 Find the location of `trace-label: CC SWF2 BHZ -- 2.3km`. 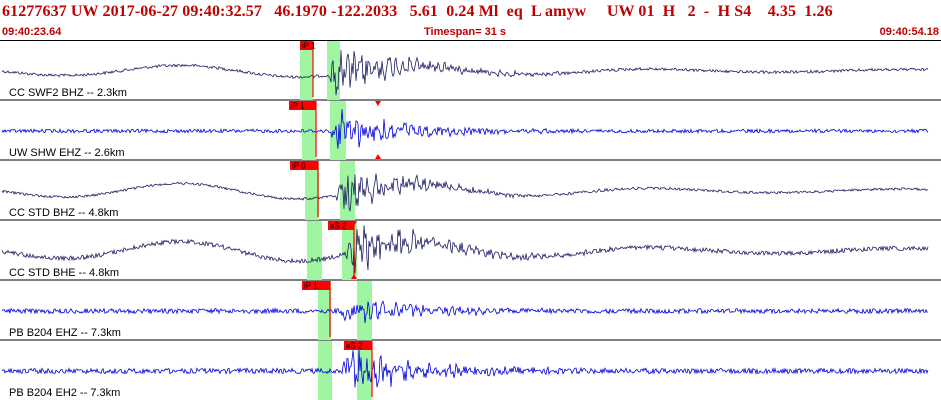

trace-label: CC SWF2 BHZ -- 2.3km is located at coordinates (68, 93).